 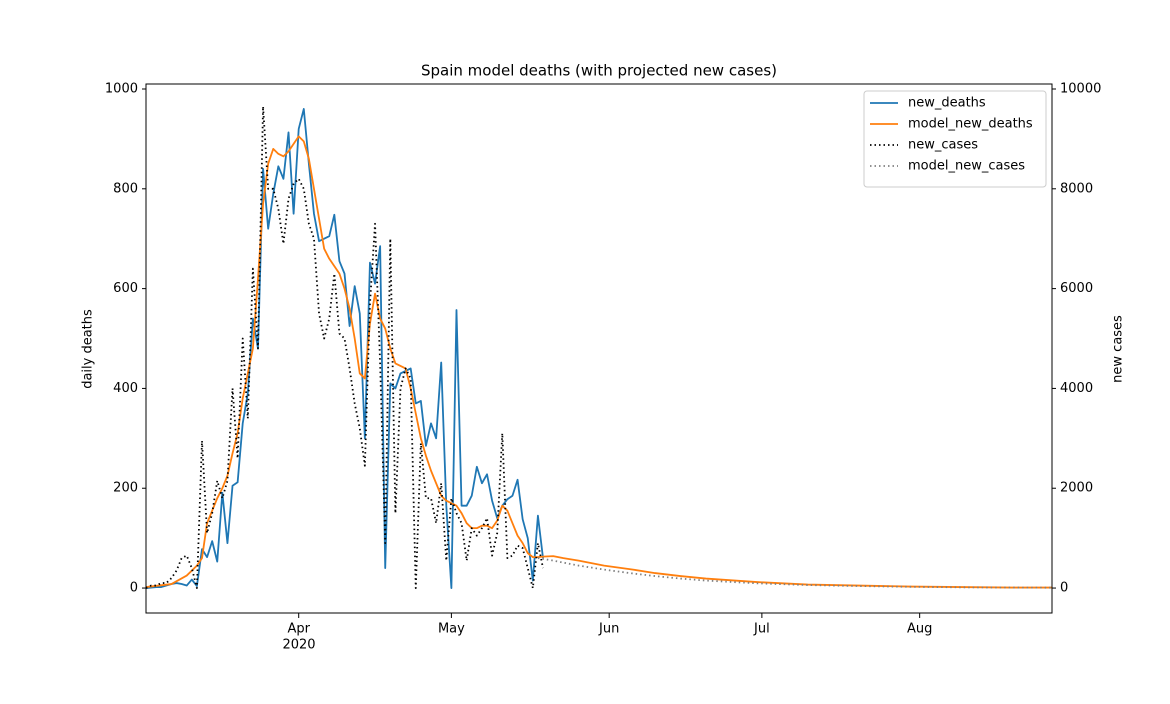 I want to click on y-tick-label: 1000, so click(x=121, y=88).